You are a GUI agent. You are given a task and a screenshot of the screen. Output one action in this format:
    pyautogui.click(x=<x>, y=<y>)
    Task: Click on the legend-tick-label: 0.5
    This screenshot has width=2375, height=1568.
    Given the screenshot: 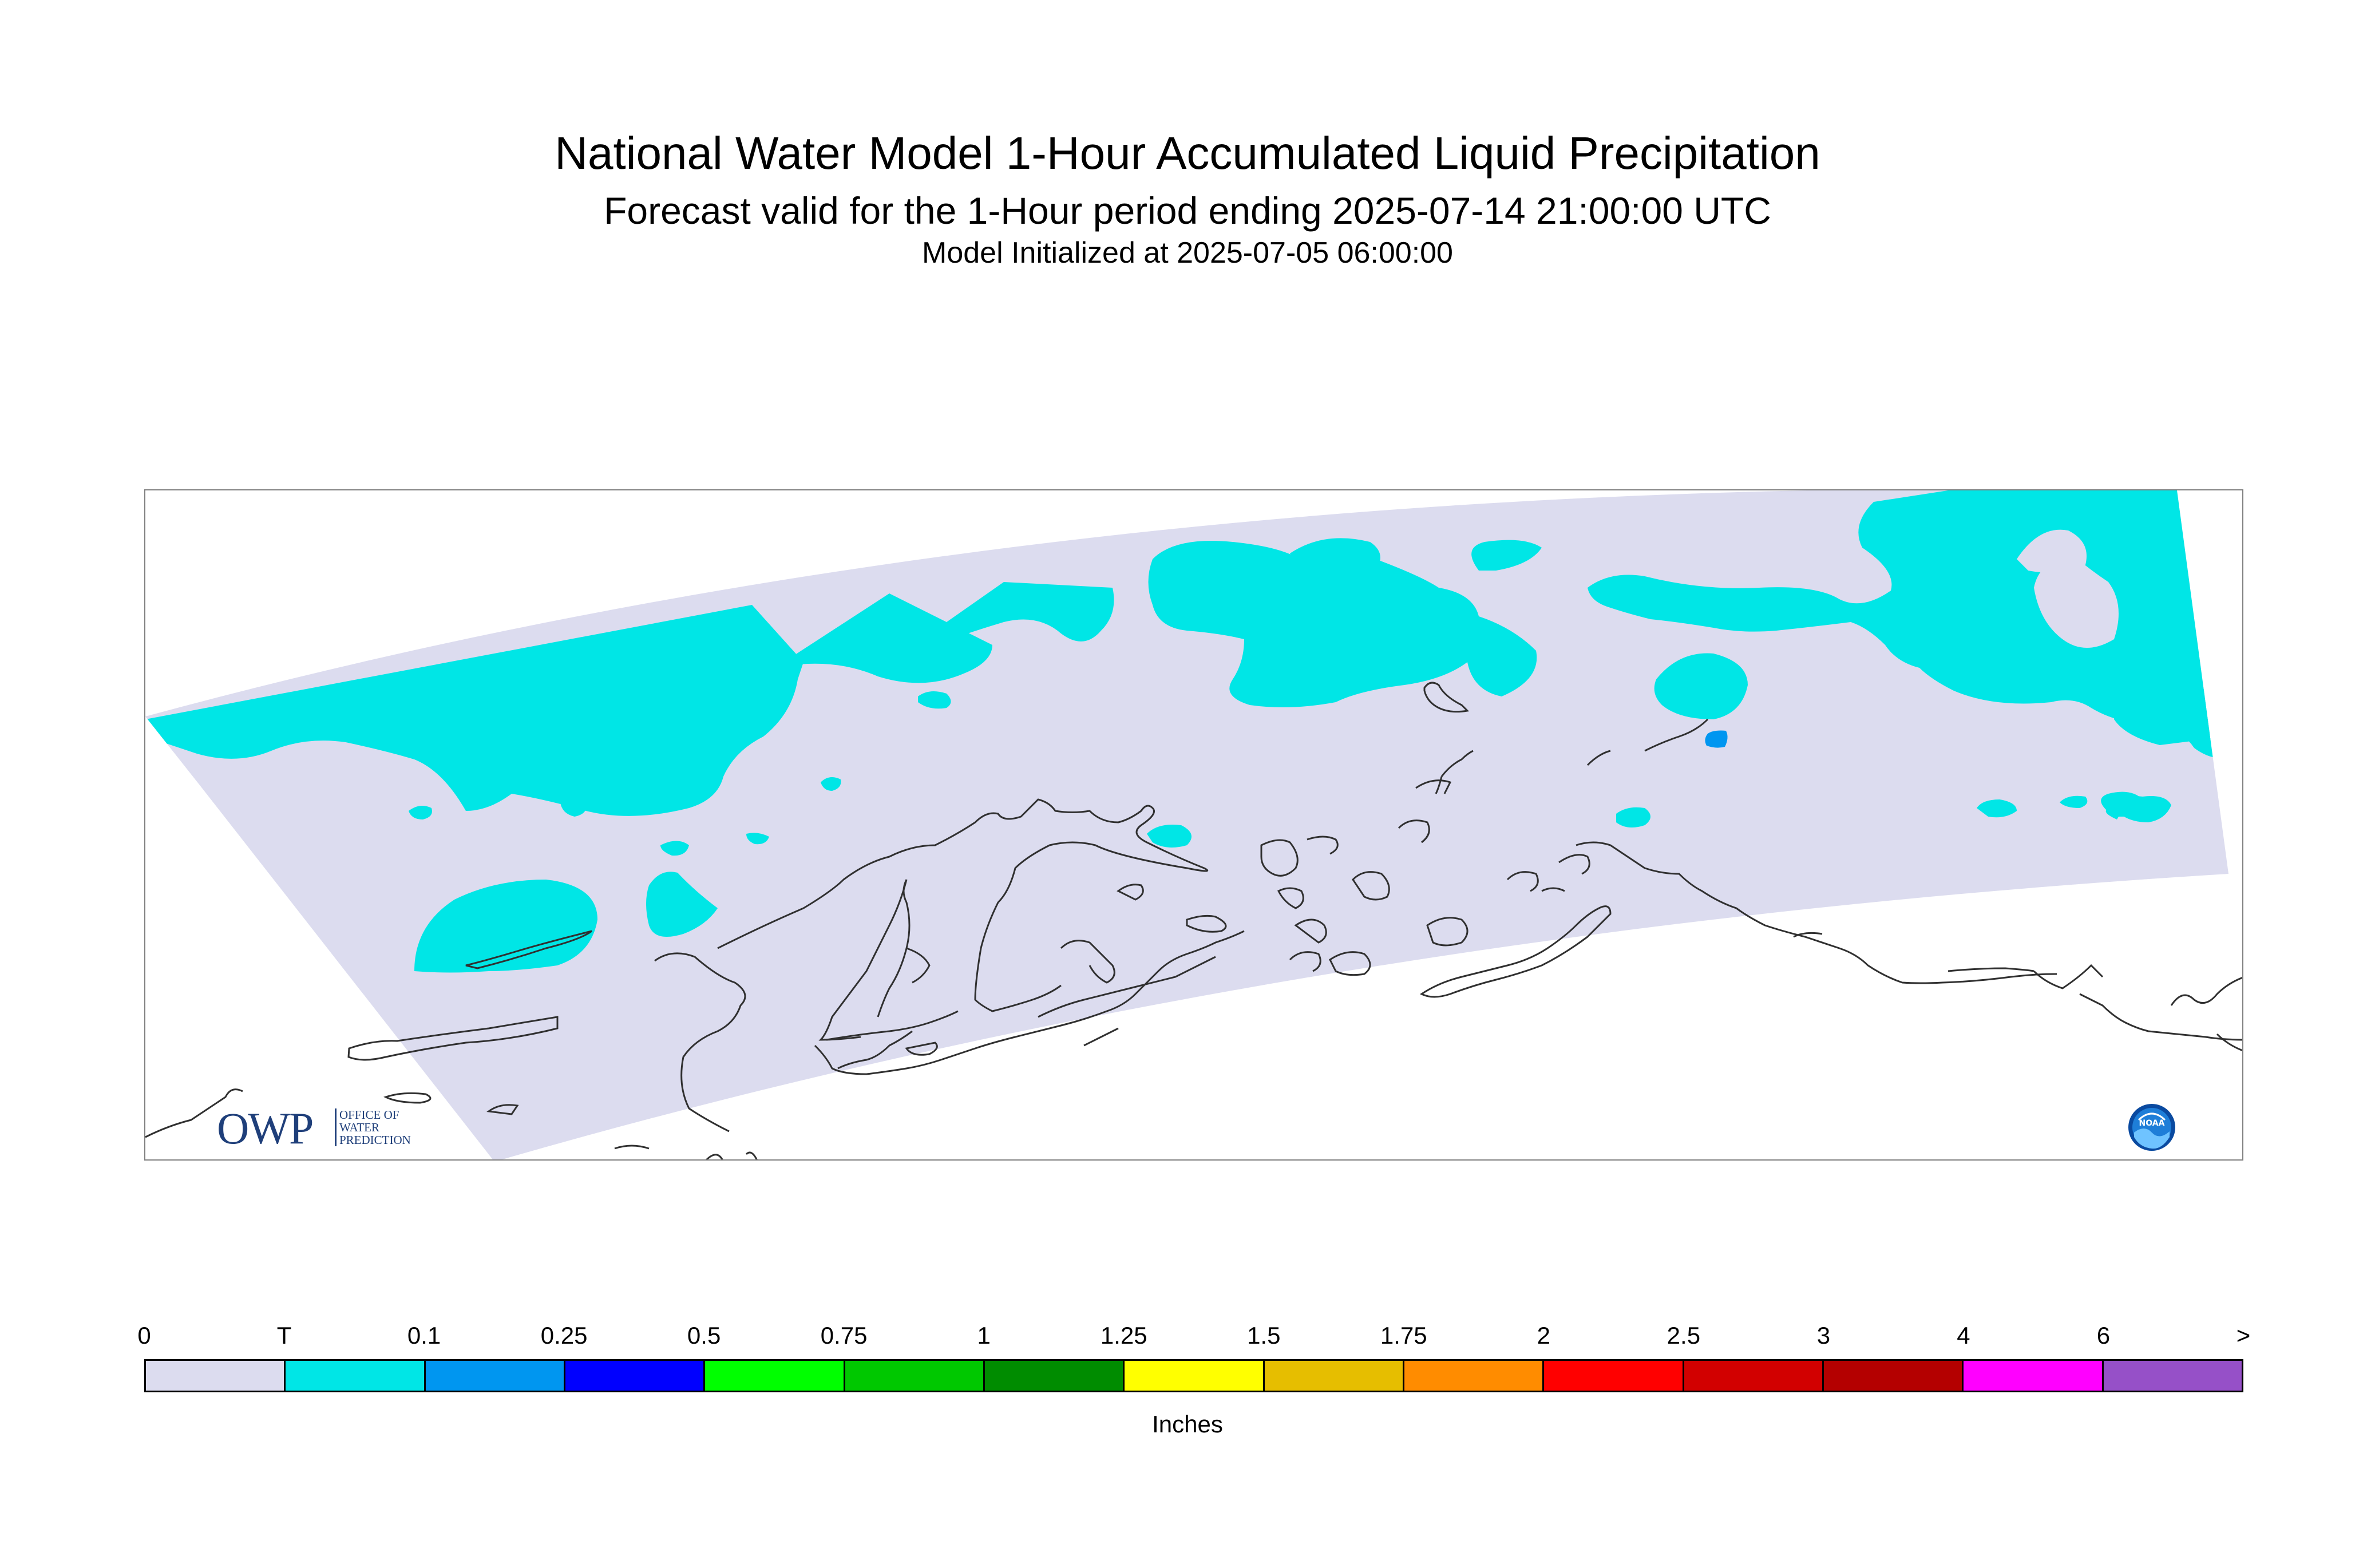 What is the action you would take?
    pyautogui.click(x=704, y=1335)
    